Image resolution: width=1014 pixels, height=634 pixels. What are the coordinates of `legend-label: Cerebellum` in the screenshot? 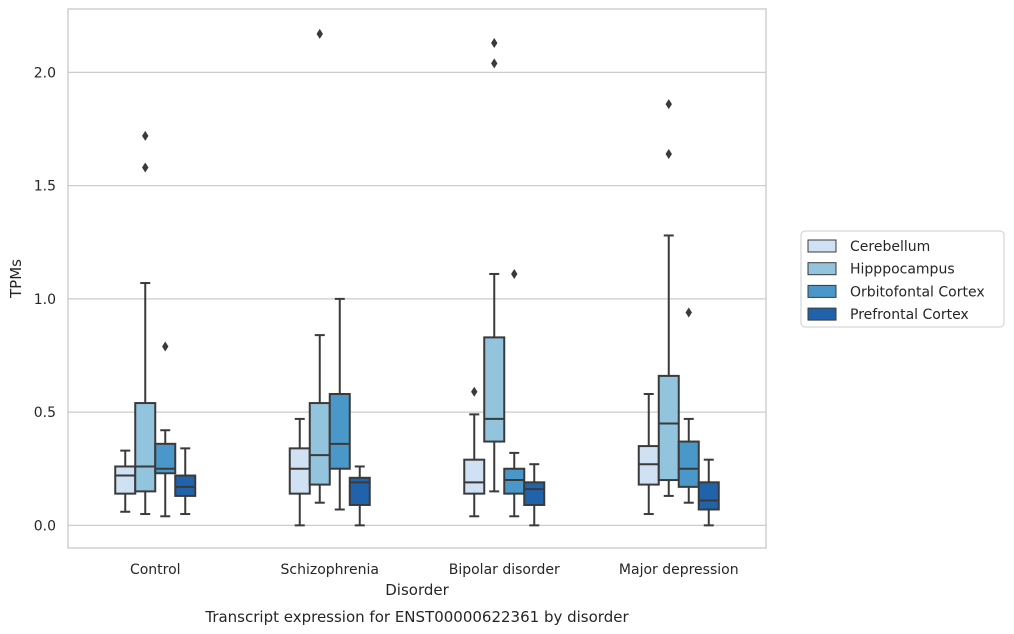 It's located at (890, 247).